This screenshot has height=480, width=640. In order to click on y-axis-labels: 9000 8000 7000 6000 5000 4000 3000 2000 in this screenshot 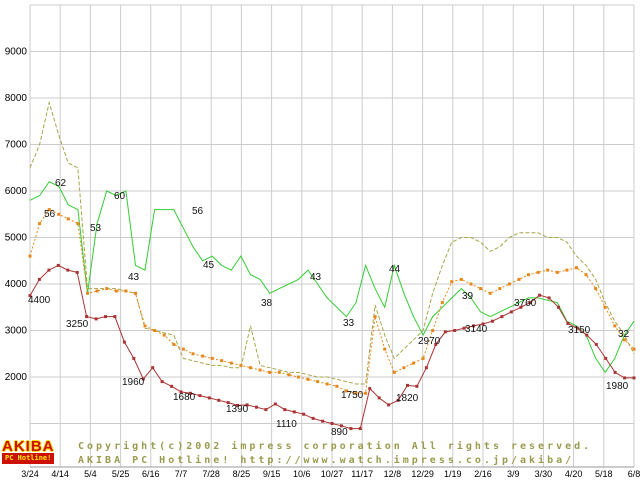, I will do `click(16, 215)`.